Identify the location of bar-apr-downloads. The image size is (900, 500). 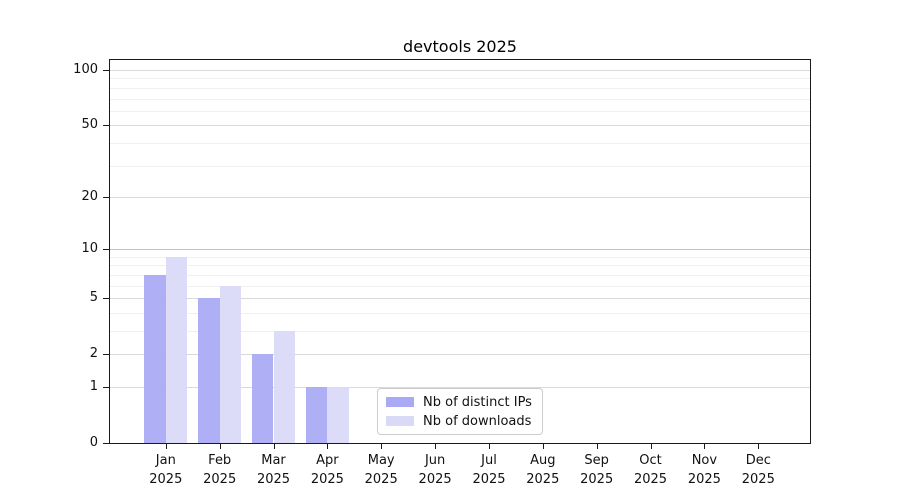
(338, 415).